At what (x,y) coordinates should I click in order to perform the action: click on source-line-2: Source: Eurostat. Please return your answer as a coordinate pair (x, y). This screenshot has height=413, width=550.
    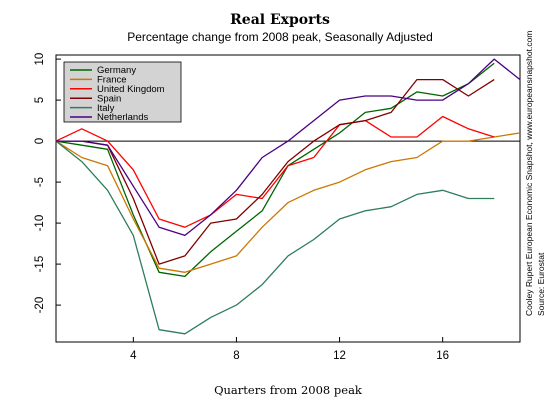
    Looking at the image, I should click on (541, 284).